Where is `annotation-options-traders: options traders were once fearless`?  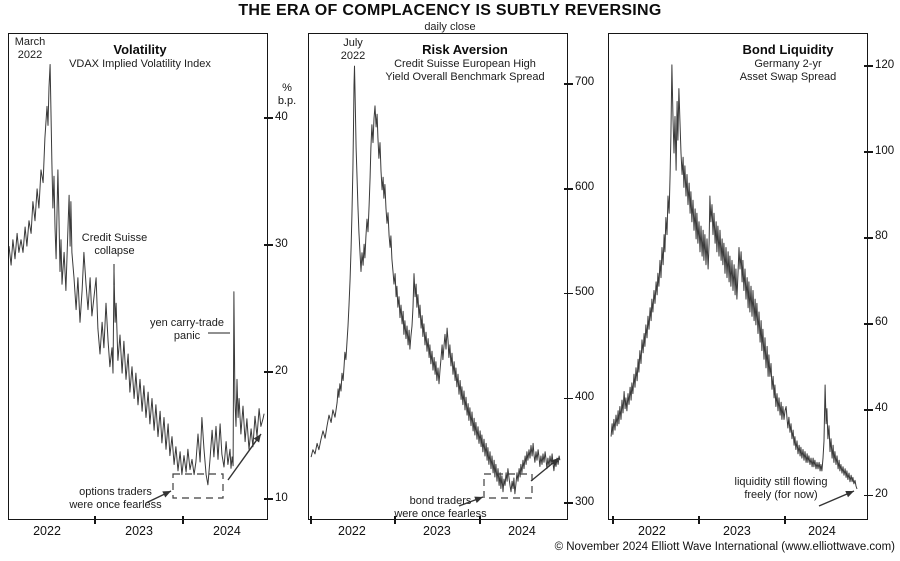 annotation-options-traders: options traders were once fearless is located at coordinates (115, 499).